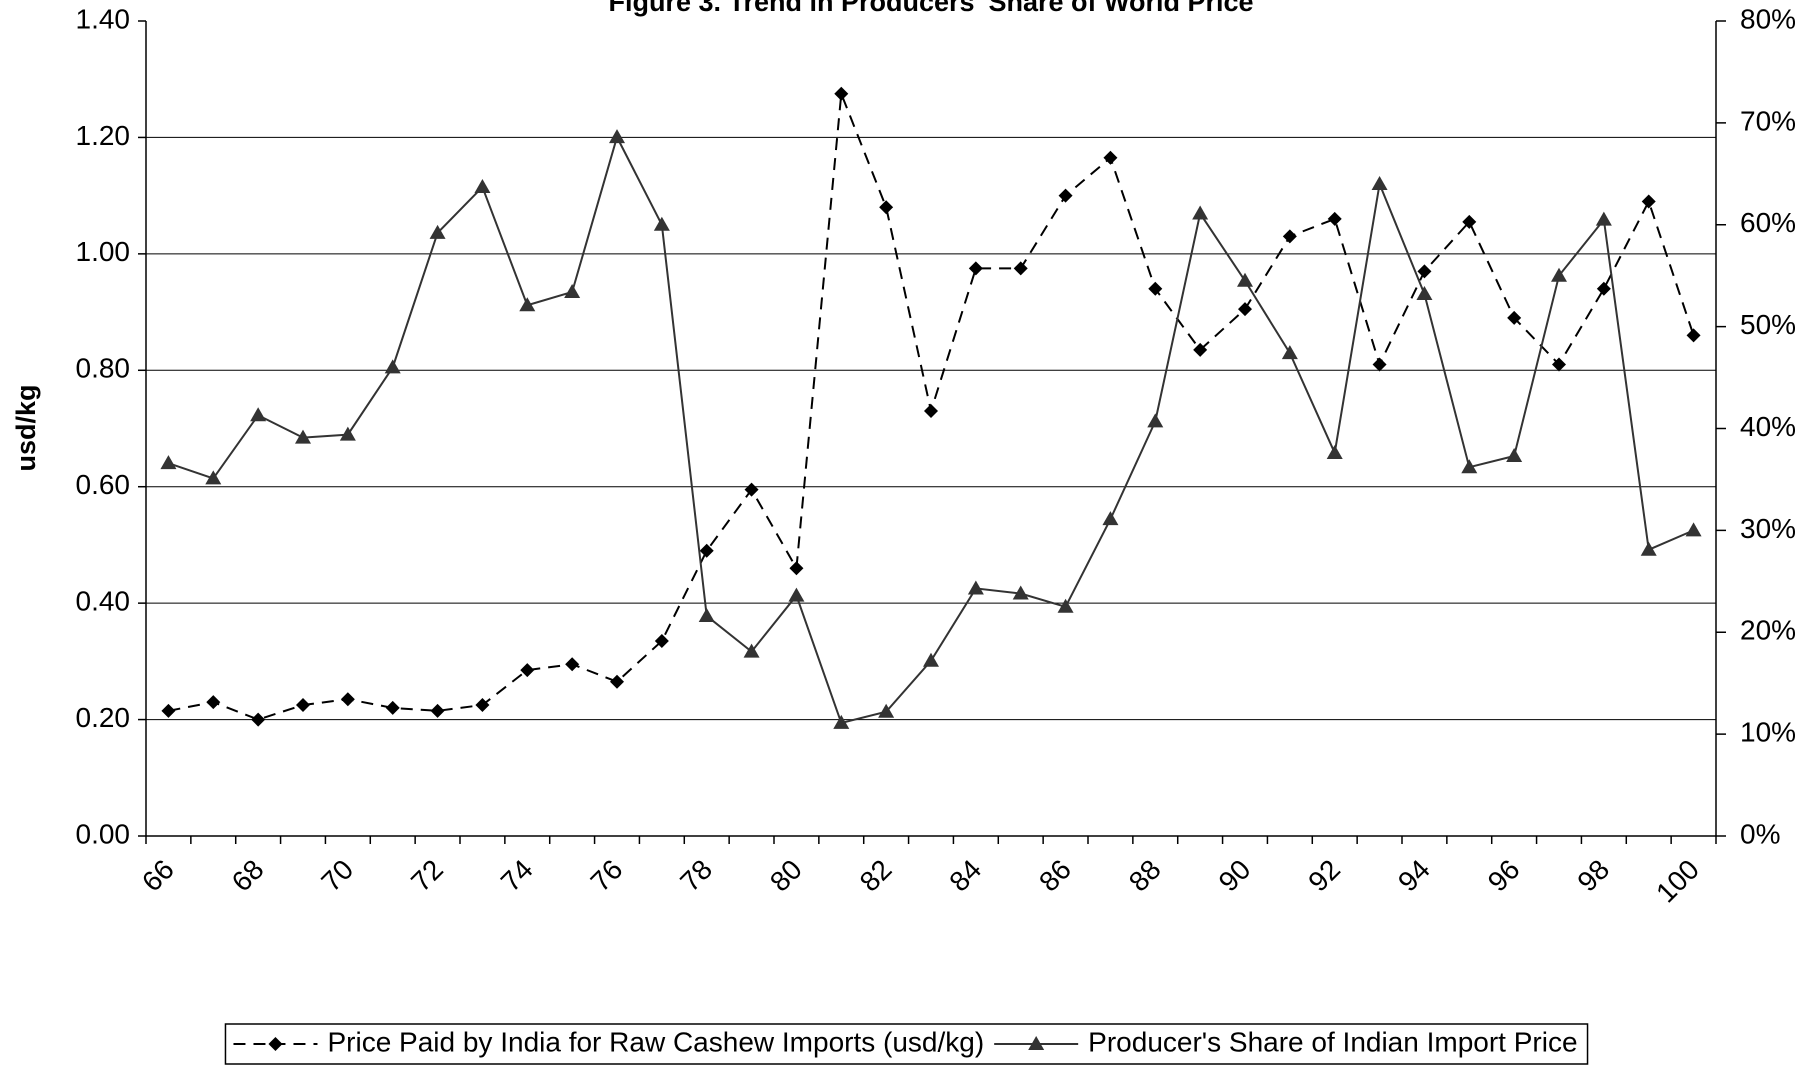 The height and width of the screenshot is (1065, 1813). What do you see at coordinates (786, 876) in the screenshot?
I see `x-tick-label: 80` at bounding box center [786, 876].